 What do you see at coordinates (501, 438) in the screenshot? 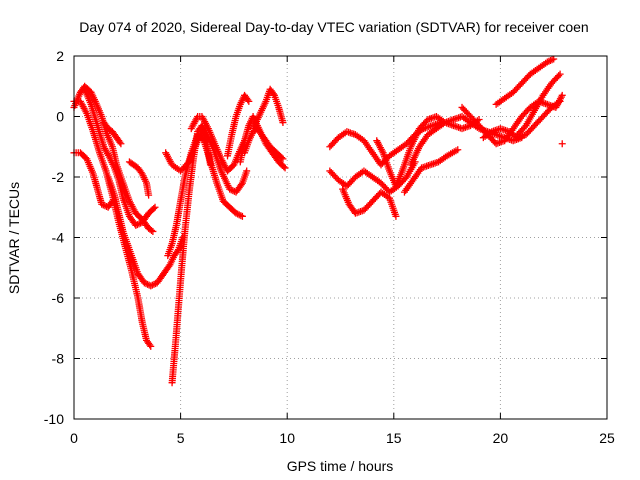
I see `x-tick-label: 20` at bounding box center [501, 438].